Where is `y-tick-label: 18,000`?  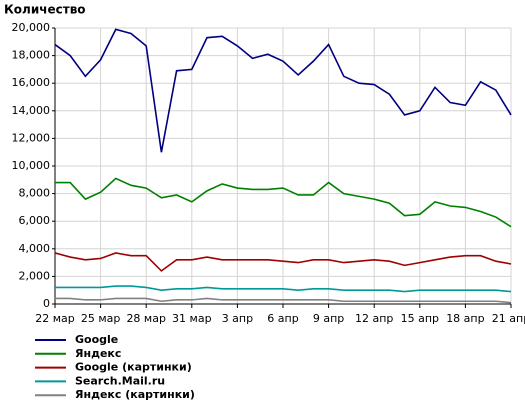 y-tick-label: 18,000 is located at coordinates (31, 55).